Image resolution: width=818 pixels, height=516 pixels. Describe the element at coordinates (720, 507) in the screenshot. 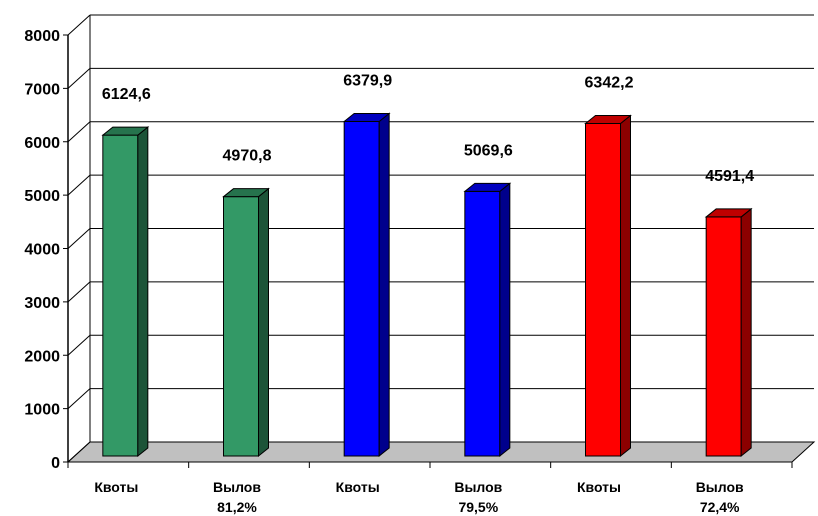

I see `category-sublabel: 72,4%` at that location.